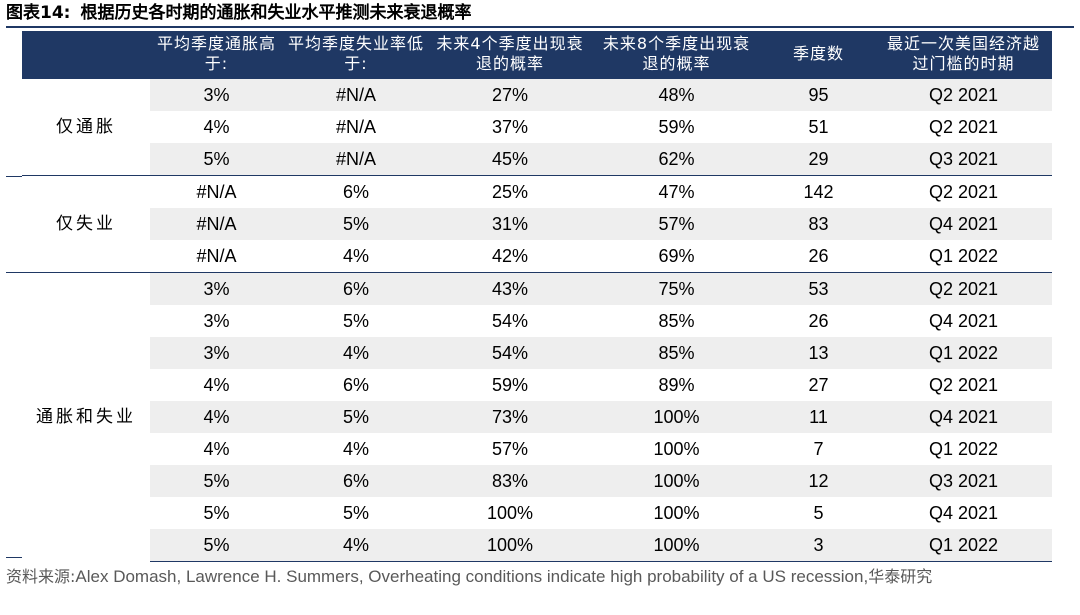  Describe the element at coordinates (510, 448) in the screenshot. I see `table-cell: 57%` at that location.